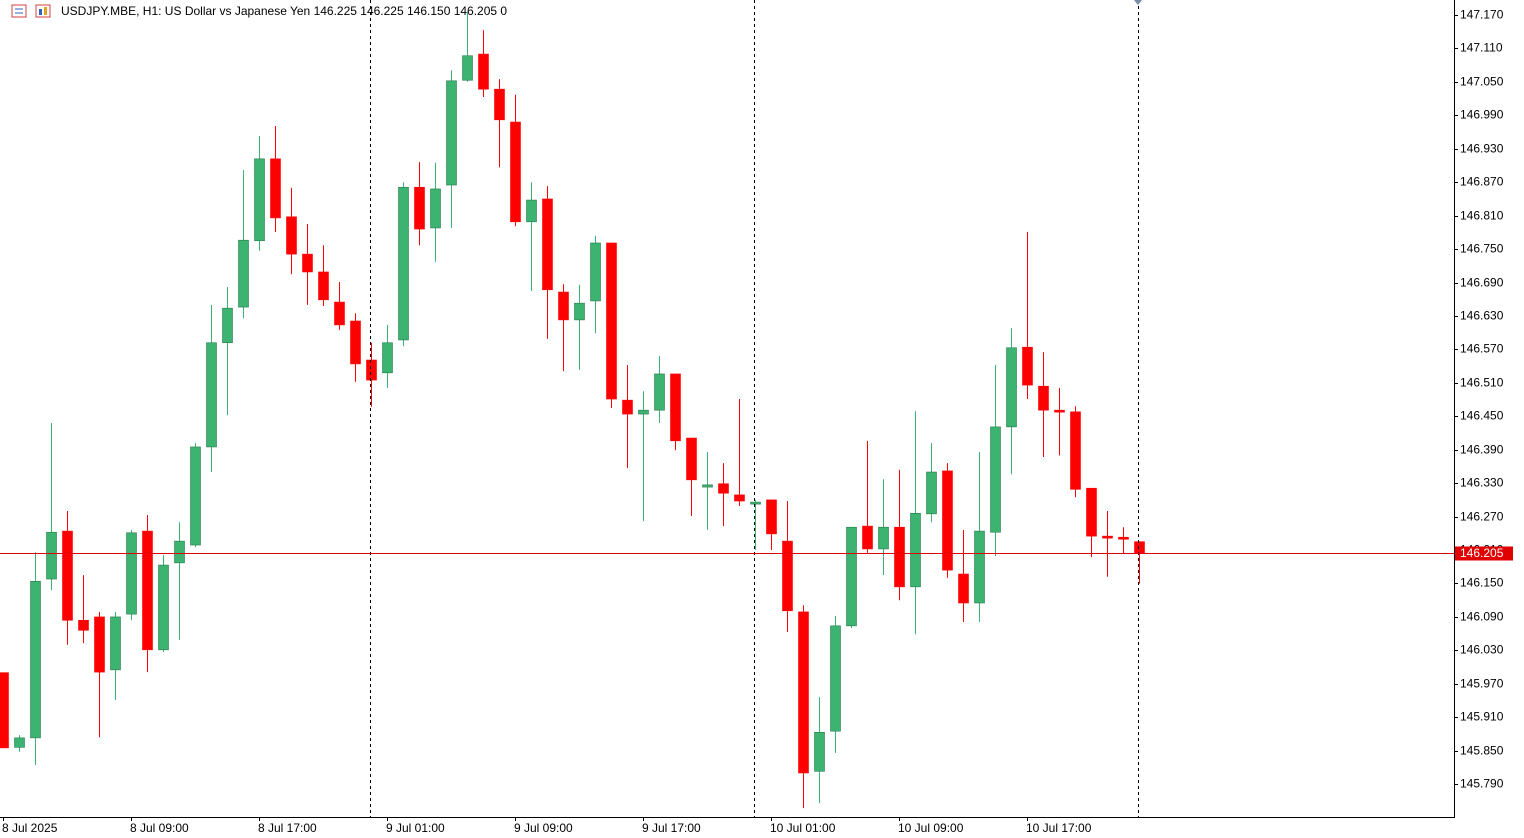 The height and width of the screenshot is (838, 1524). Describe the element at coordinates (31, 11) in the screenshot. I see `header-icons` at that location.